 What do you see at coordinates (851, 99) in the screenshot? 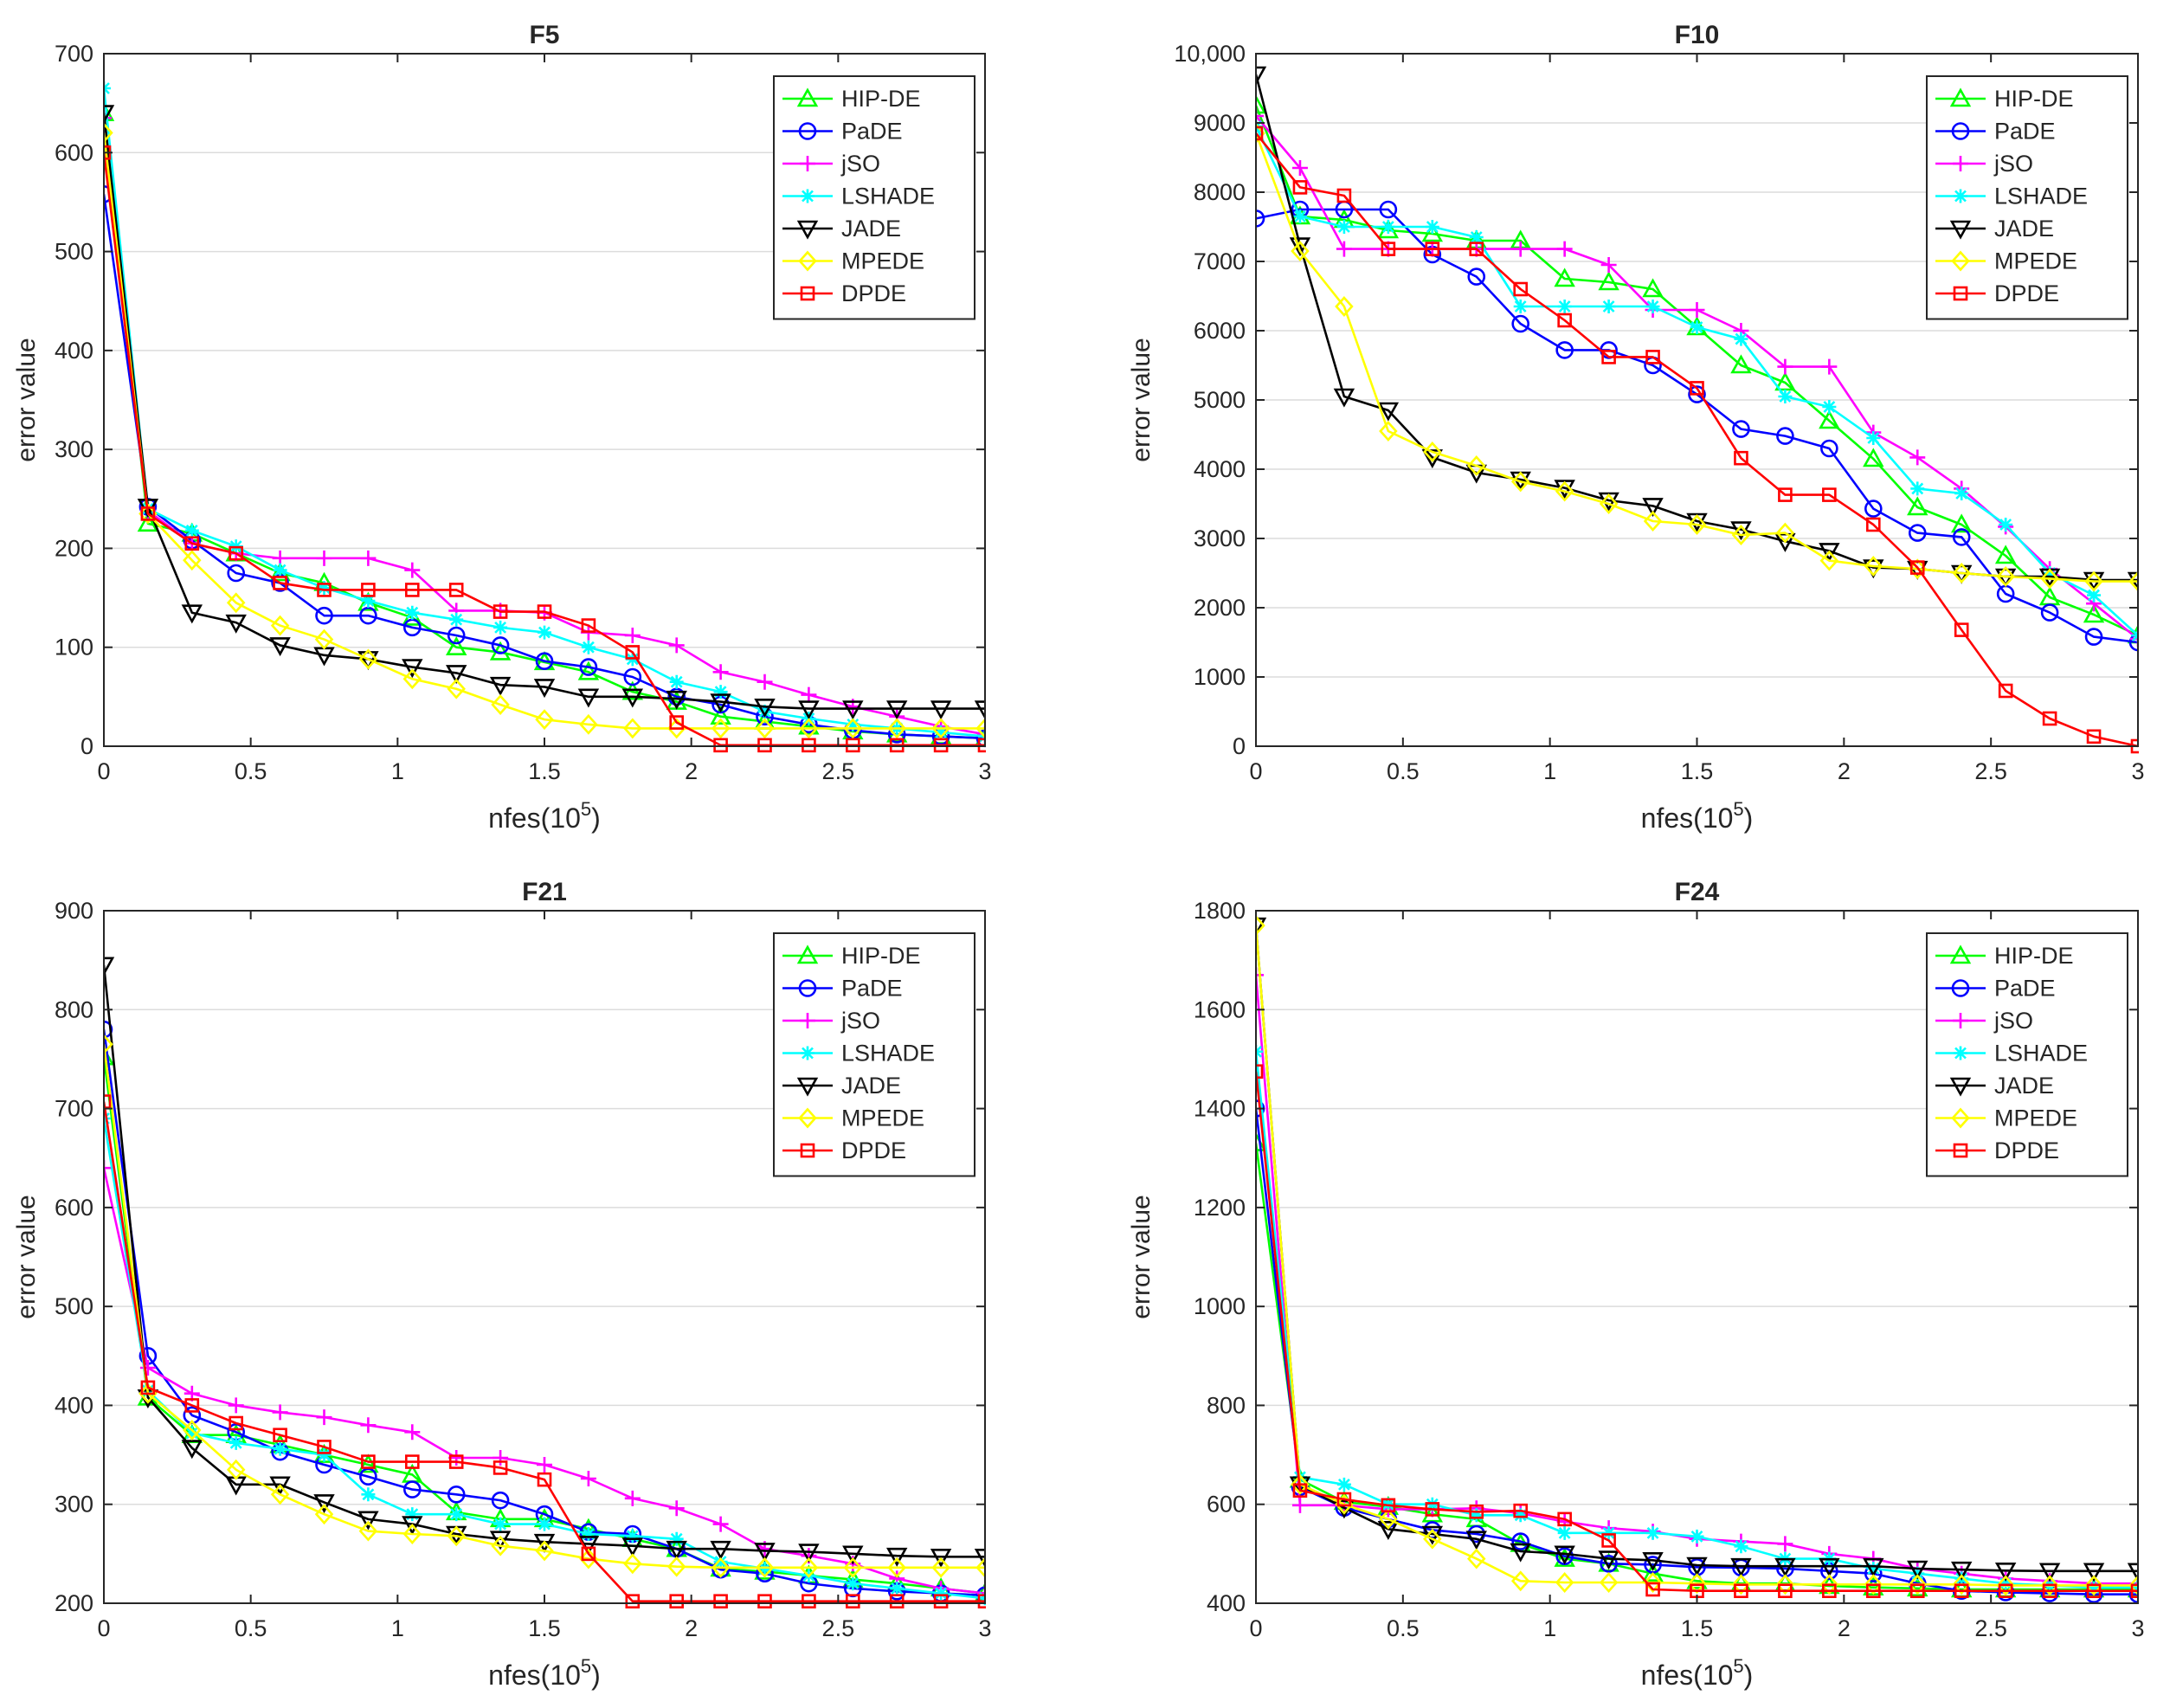
I see `legend-entry-hip-de: HIP-DE` at bounding box center [851, 99].